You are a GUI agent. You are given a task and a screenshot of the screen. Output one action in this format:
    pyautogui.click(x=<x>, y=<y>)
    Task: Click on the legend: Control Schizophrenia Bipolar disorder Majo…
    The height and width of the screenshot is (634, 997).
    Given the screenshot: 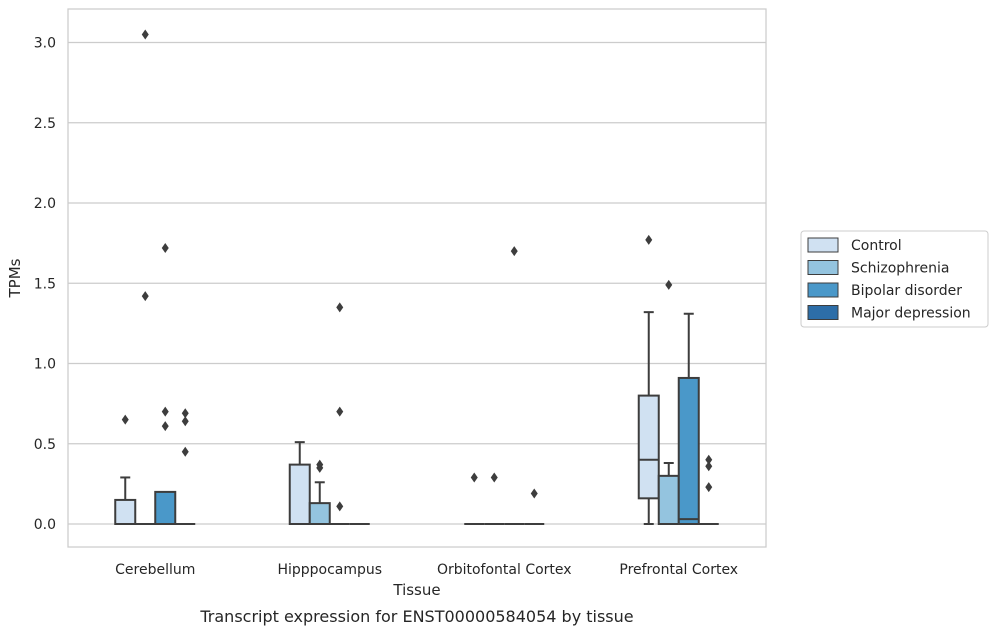 What is the action you would take?
    pyautogui.click(x=894, y=279)
    